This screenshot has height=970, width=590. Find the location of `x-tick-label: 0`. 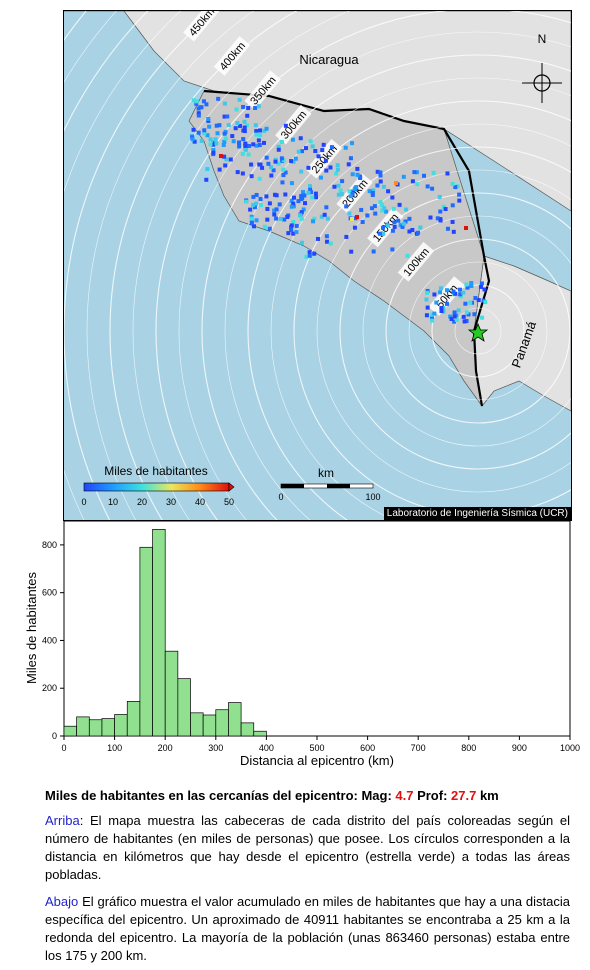

x-tick-label: 0 is located at coordinates (63, 748).